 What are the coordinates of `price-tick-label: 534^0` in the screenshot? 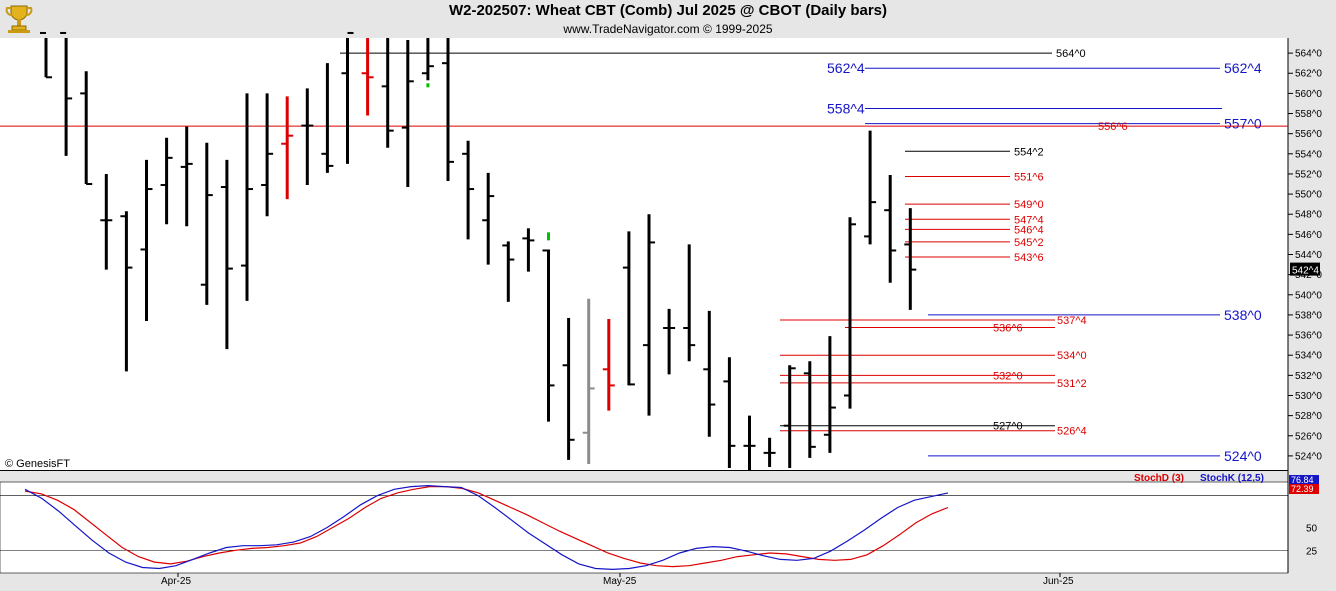 It's located at (1308, 356).